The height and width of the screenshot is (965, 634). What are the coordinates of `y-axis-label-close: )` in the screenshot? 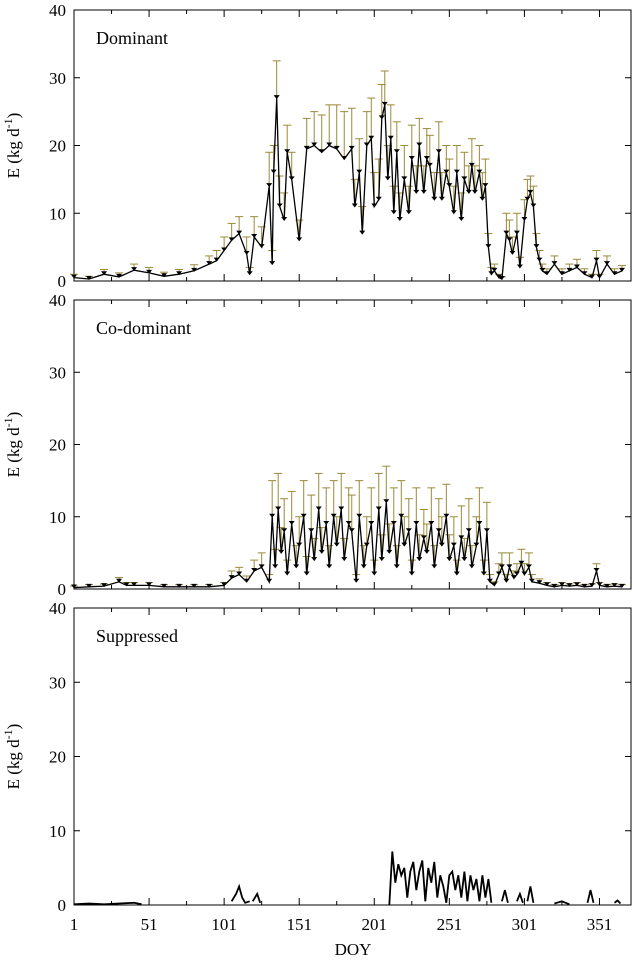 It's located at (13, 727).